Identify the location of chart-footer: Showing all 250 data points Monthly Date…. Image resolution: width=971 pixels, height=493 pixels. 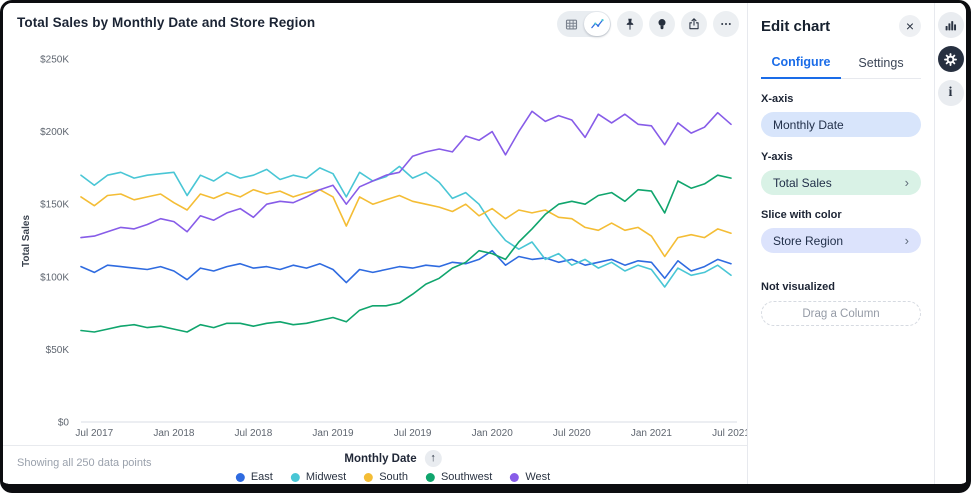
(375, 464).